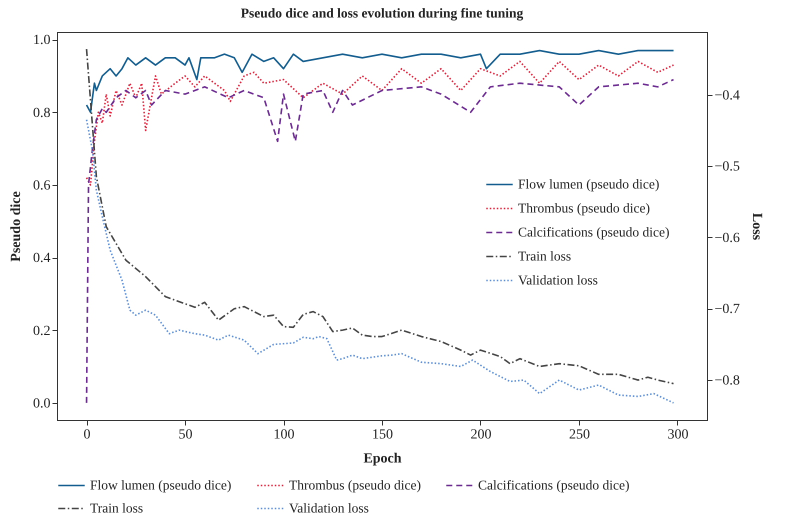 The height and width of the screenshot is (529, 787). Describe the element at coordinates (727, 381) in the screenshot. I see `y2-tick-label: −0.8` at that location.